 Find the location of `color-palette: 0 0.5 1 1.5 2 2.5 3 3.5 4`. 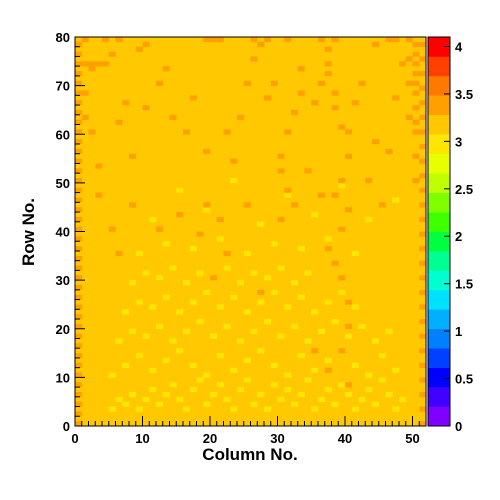

color-palette: 0 0.5 1 1.5 2 2.5 3 3.5 4 is located at coordinates (450, 235).